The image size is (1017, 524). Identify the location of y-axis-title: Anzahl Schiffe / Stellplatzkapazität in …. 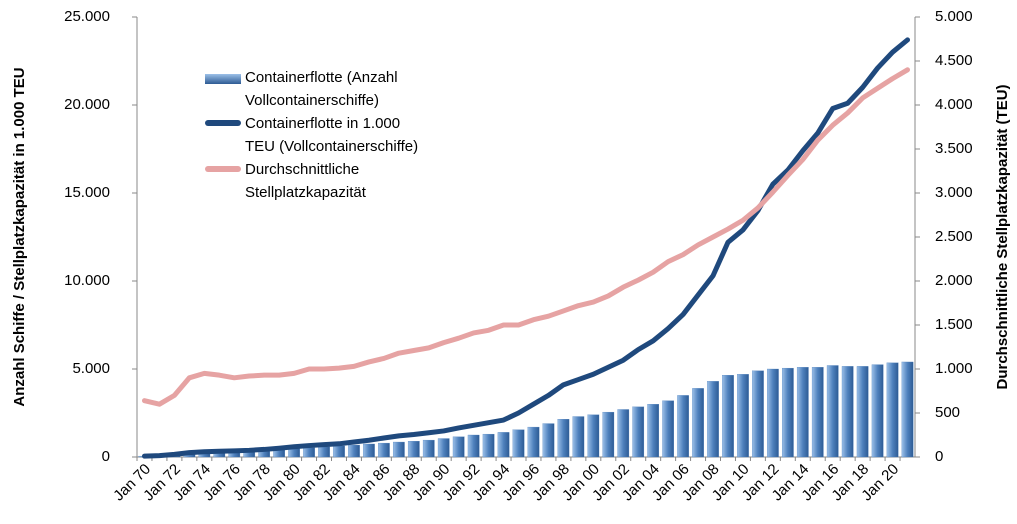
(19, 236).